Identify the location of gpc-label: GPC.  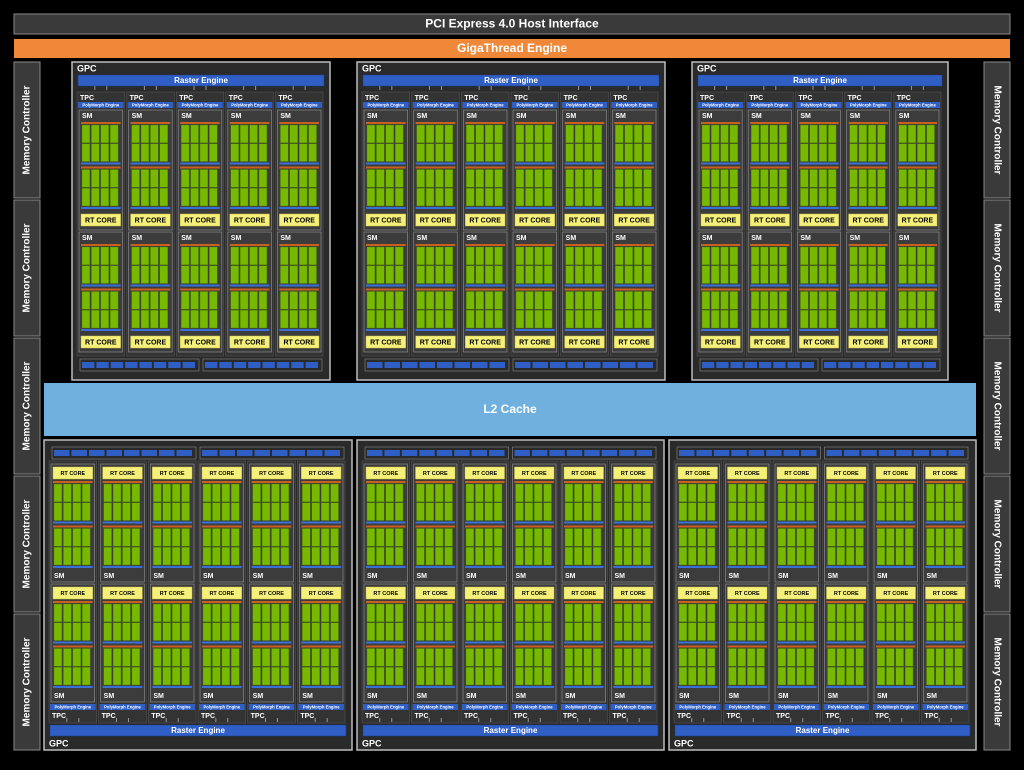
(684, 743).